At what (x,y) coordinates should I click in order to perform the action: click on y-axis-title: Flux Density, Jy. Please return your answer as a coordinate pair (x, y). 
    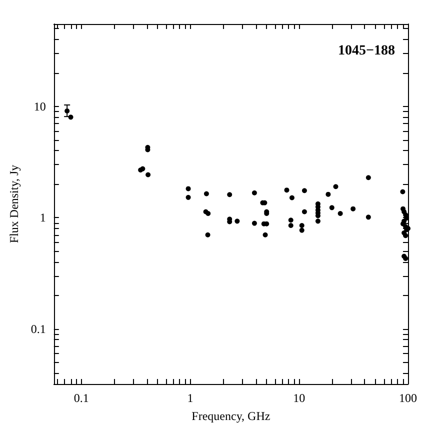
    Looking at the image, I should click on (14, 204).